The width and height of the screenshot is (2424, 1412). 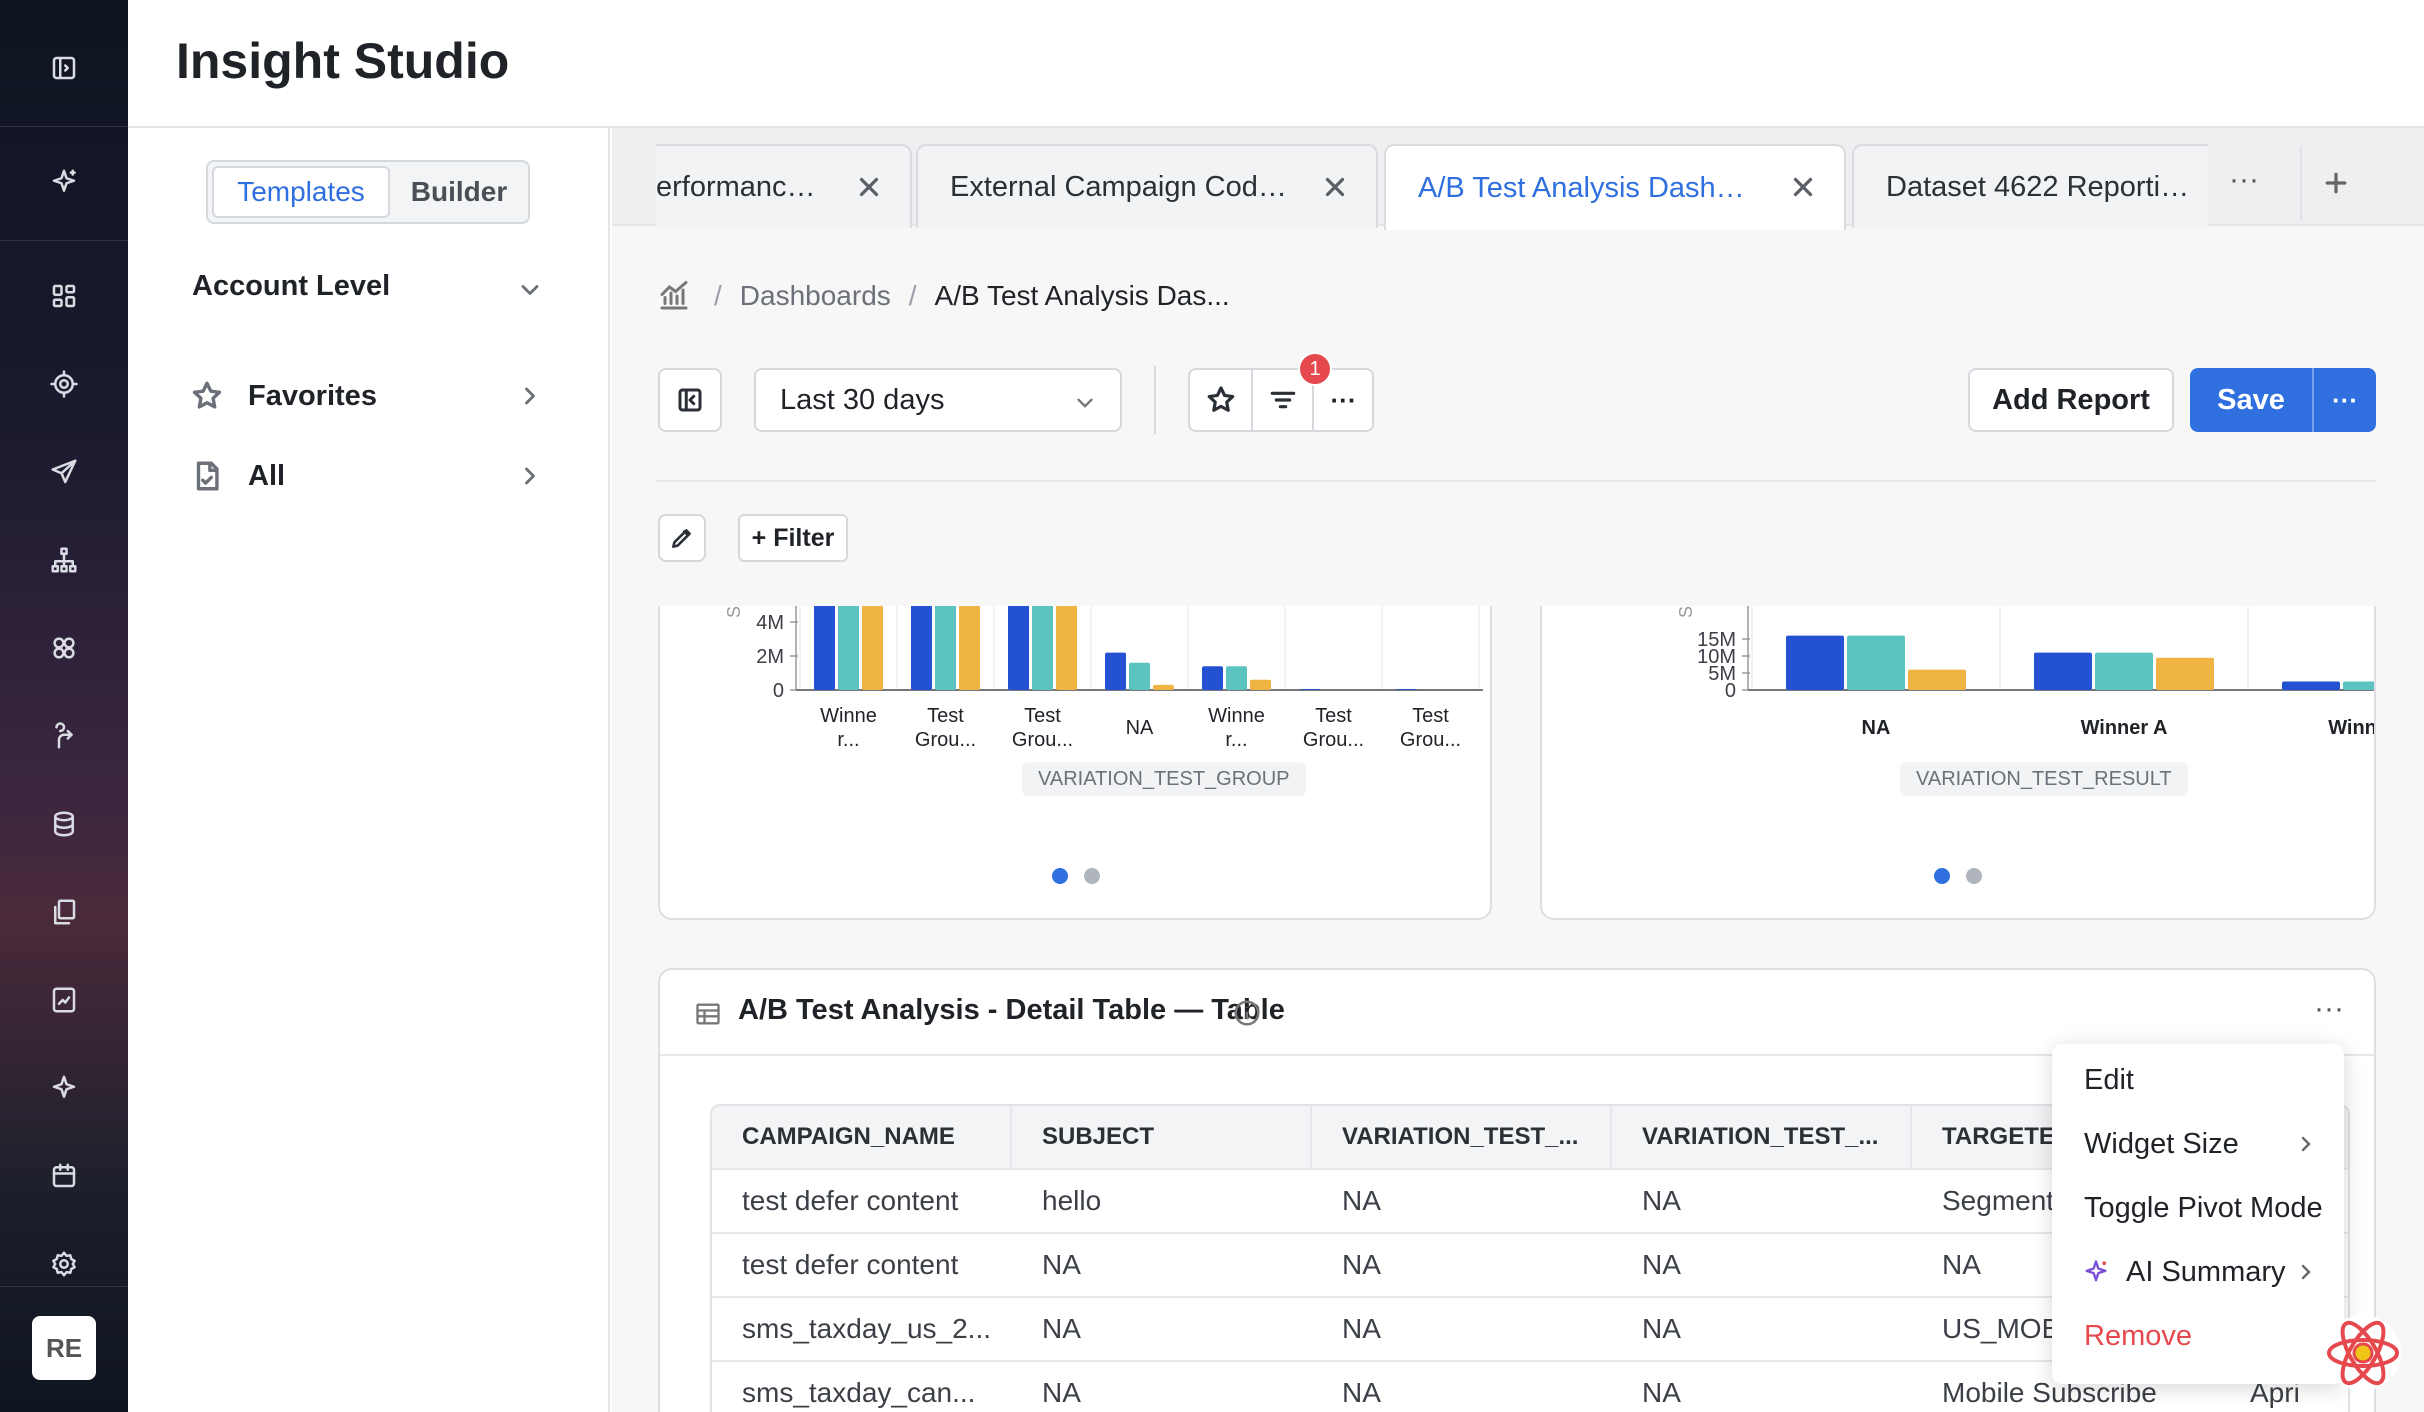 I want to click on column-header: TARGETED, so click(x=2130, y=1137).